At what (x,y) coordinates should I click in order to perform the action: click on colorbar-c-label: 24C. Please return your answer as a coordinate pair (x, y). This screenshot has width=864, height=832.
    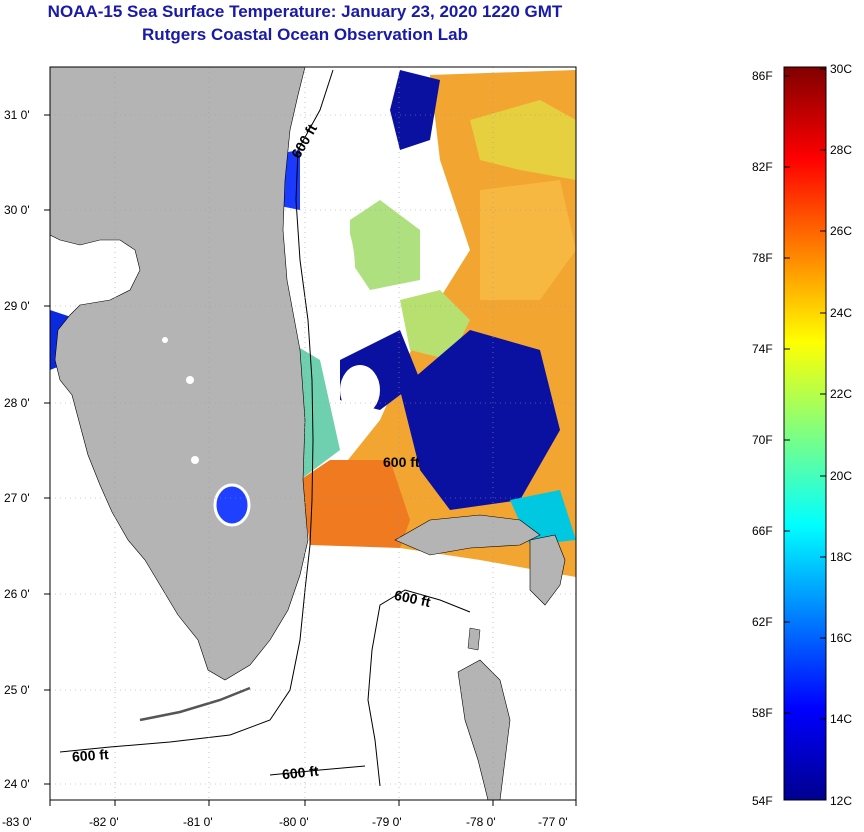
    Looking at the image, I should click on (841, 313).